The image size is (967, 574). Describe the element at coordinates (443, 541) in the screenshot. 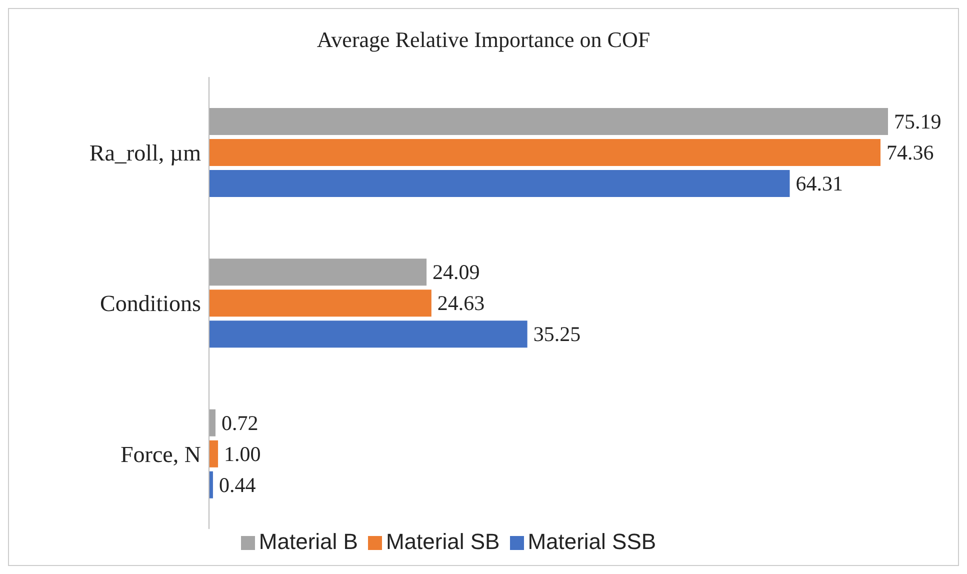

I see `legend-label: Material SB` at that location.